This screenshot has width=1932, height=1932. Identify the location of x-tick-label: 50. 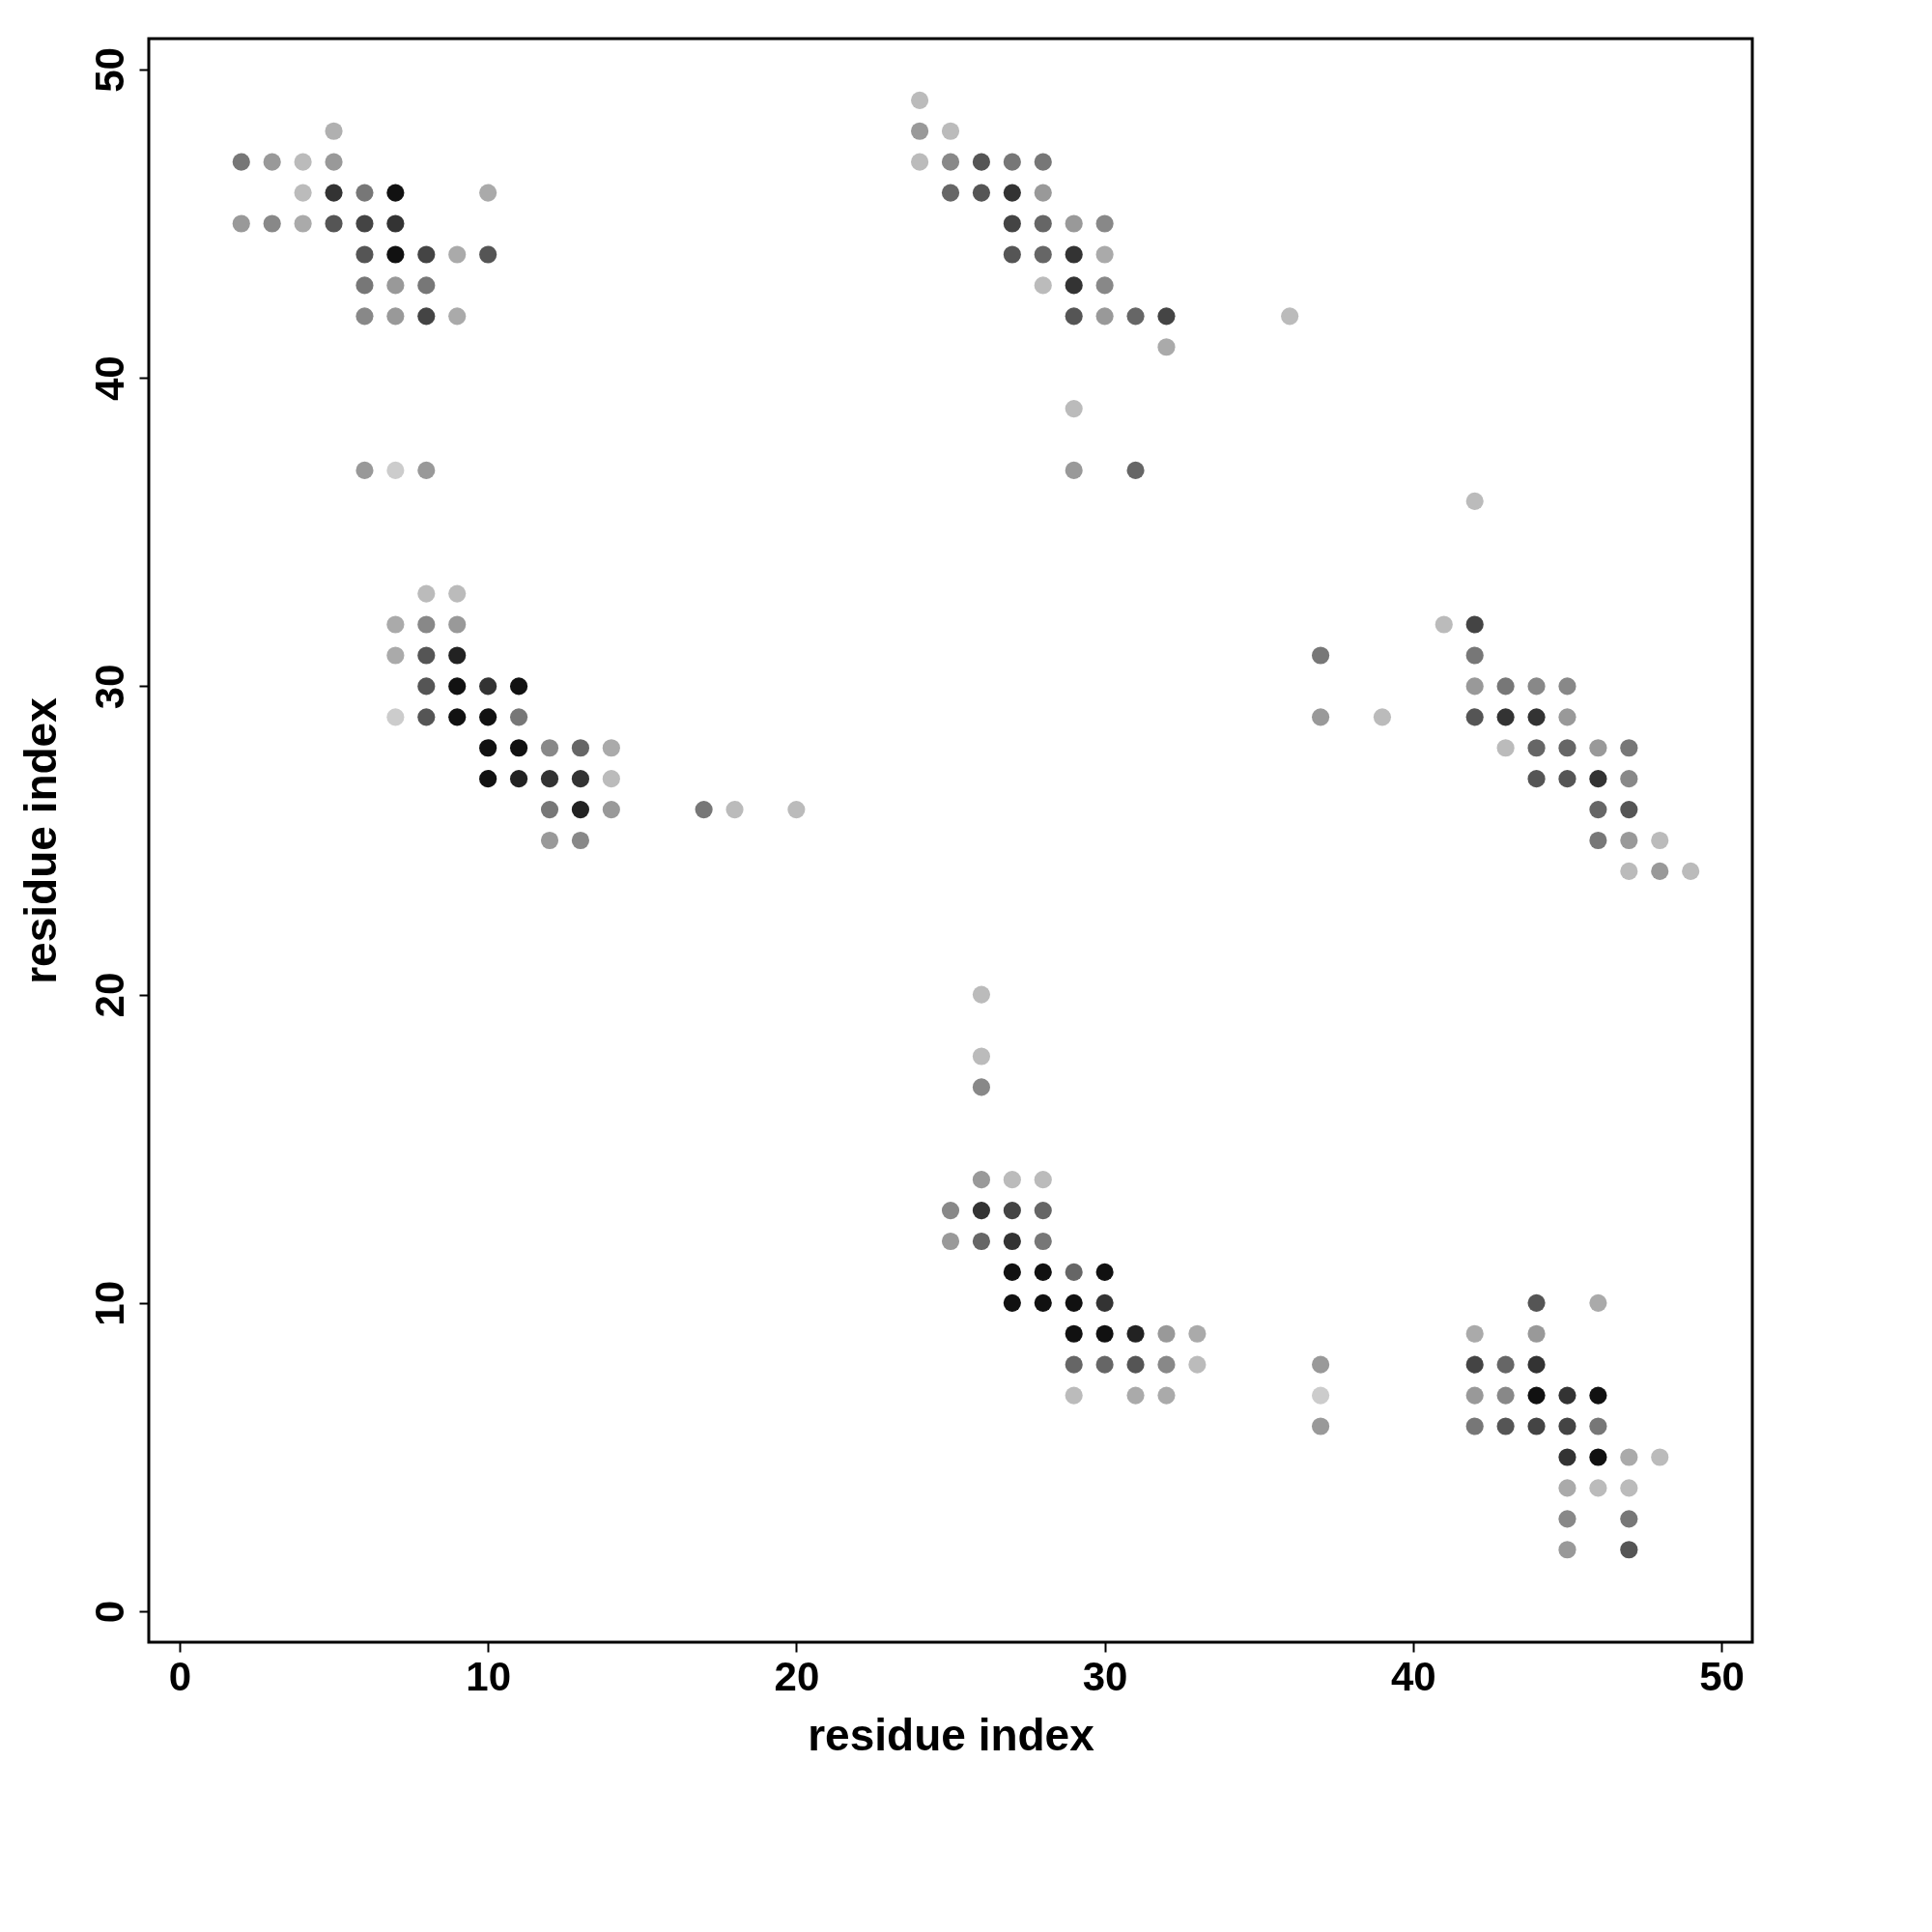
(1722, 1676).